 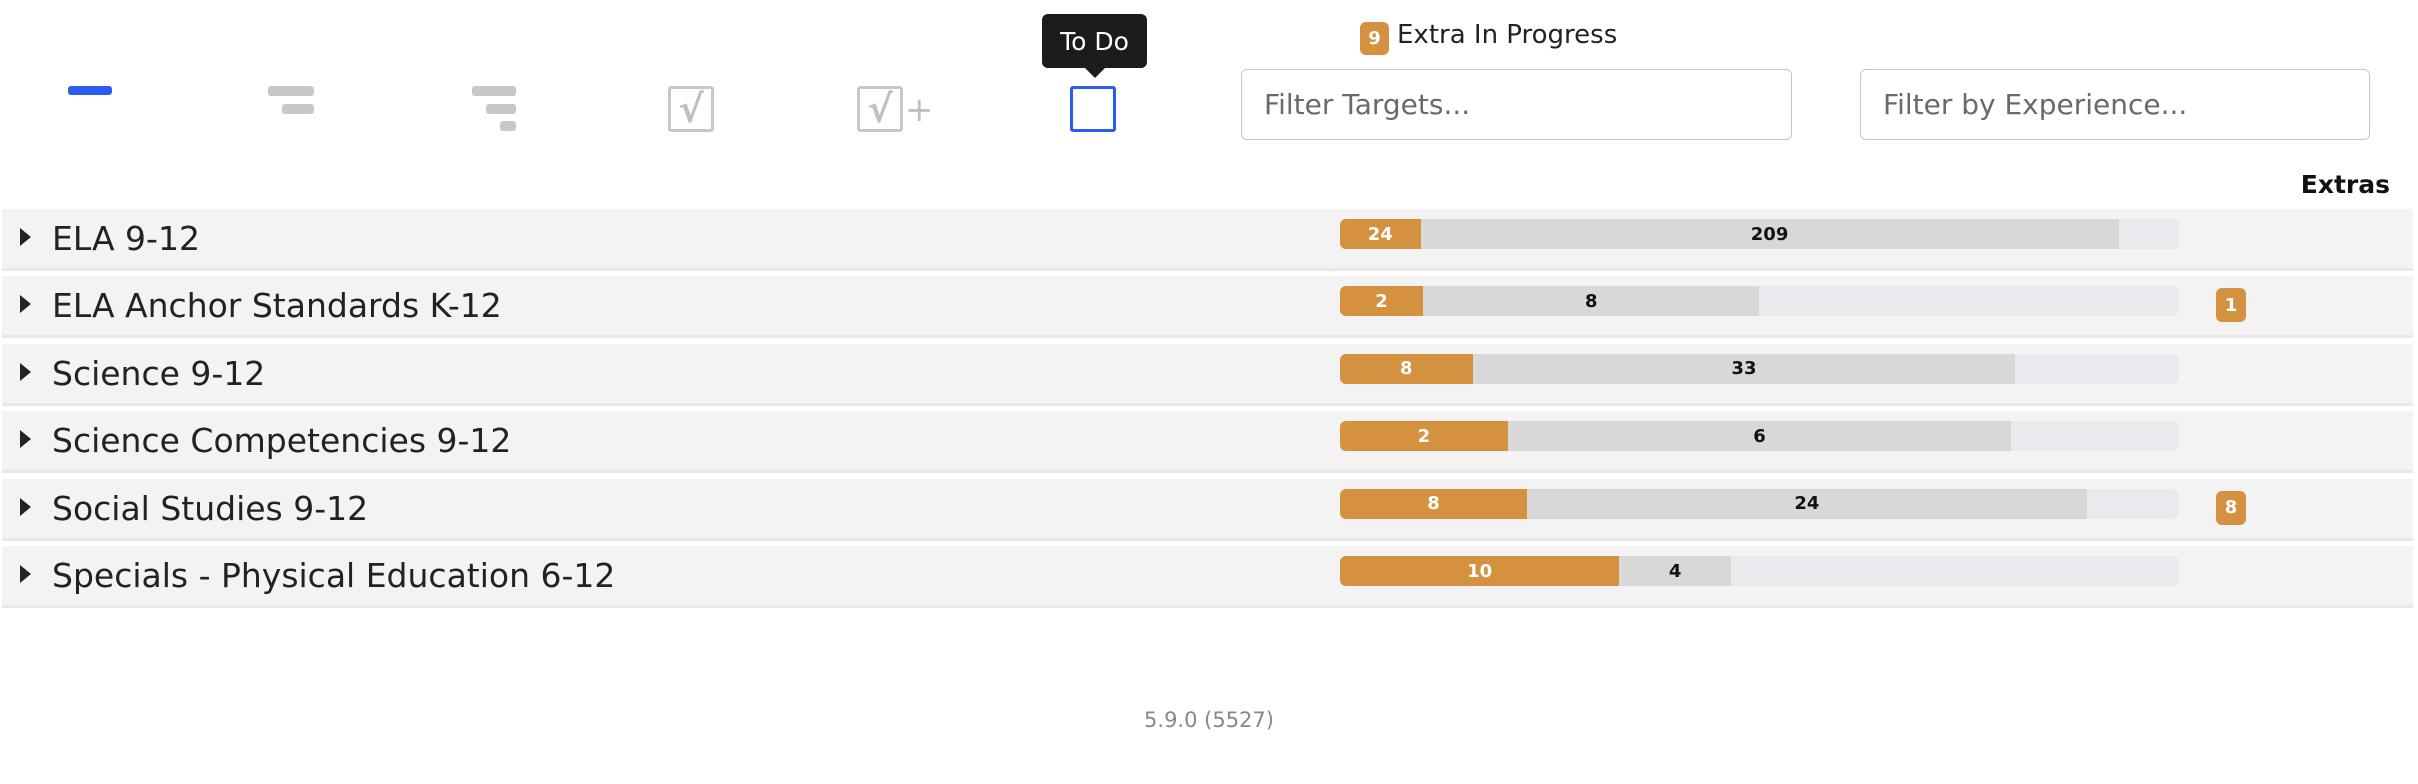 What do you see at coordinates (1207, 240) in the screenshot?
I see `table-row: ELA 9-12 209 24` at bounding box center [1207, 240].